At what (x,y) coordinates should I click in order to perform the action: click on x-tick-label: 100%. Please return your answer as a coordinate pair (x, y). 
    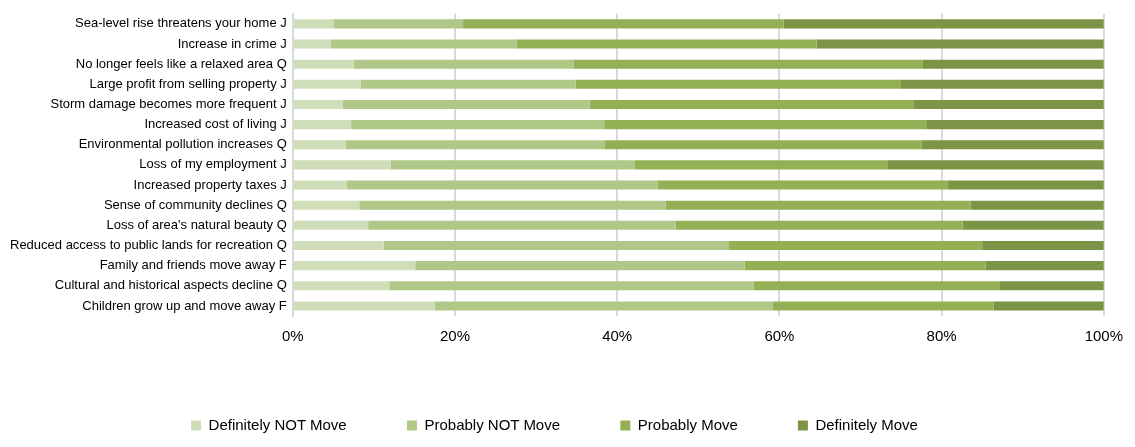
    Looking at the image, I should click on (1104, 336).